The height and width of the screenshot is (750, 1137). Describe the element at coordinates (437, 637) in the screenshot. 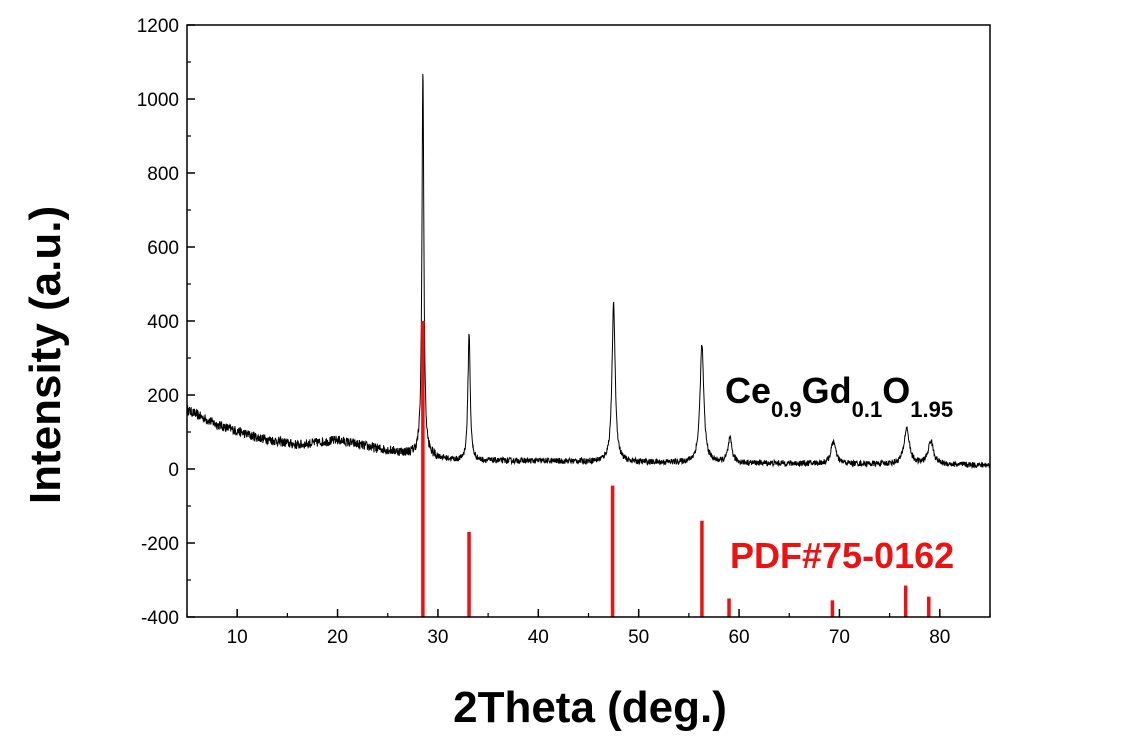

I see `x-tick-label: 30` at that location.